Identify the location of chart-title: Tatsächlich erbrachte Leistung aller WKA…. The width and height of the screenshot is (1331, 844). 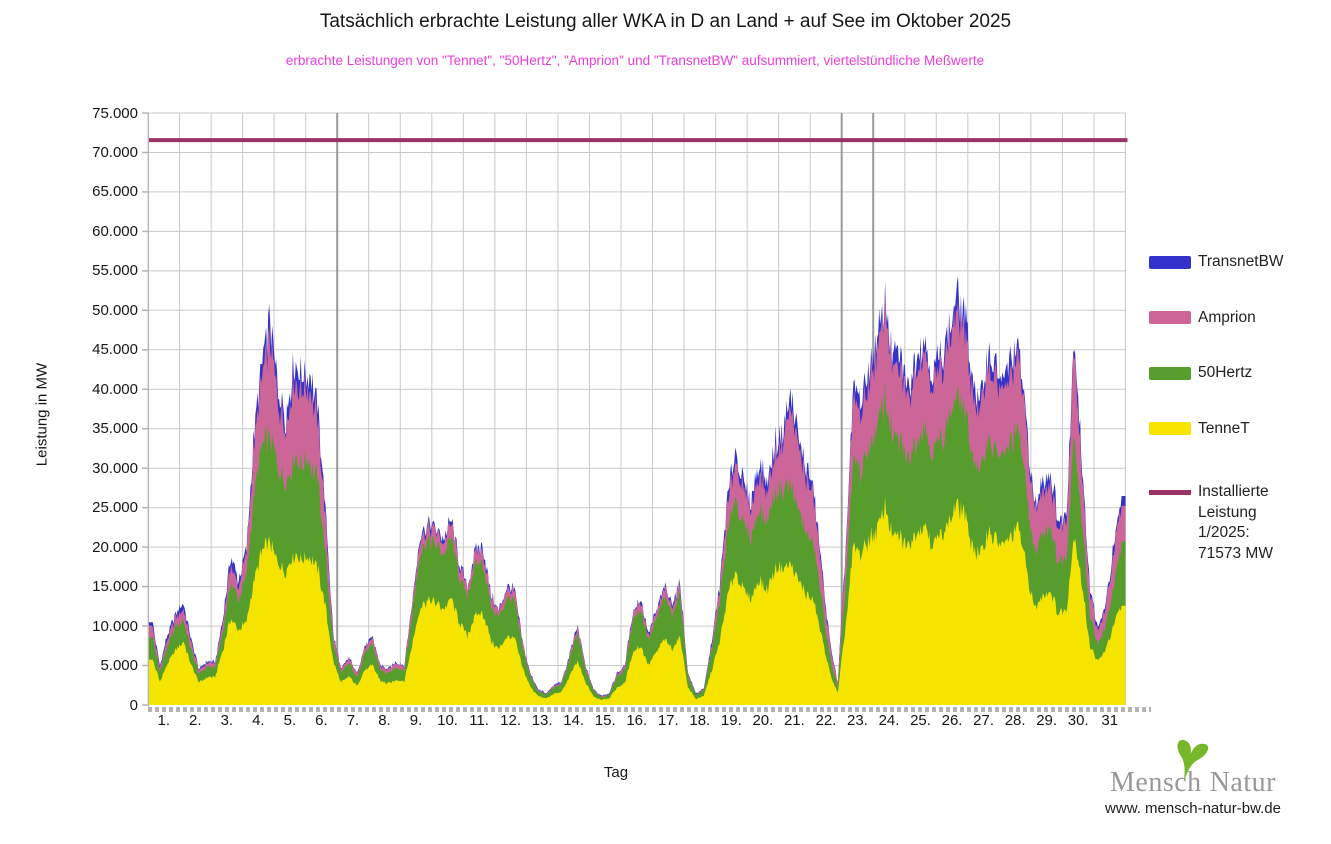
(665, 21).